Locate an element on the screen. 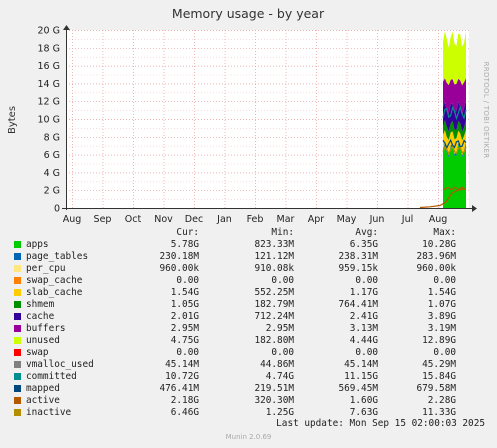 Image resolution: width=497 pixels, height=448 pixels. area-apps is located at coordinates (454, 176).